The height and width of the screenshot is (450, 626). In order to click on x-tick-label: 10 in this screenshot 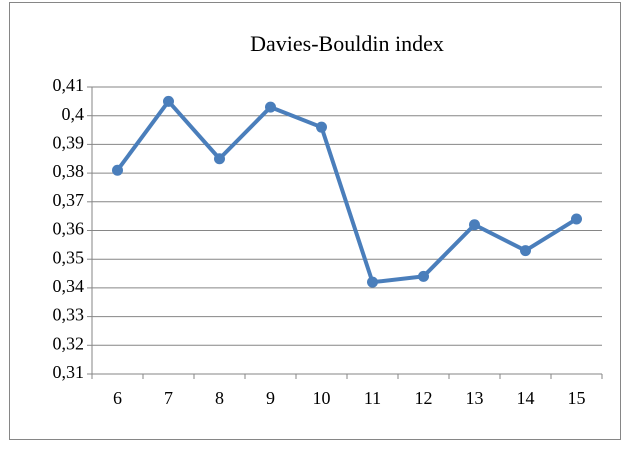, I will do `click(322, 398)`.